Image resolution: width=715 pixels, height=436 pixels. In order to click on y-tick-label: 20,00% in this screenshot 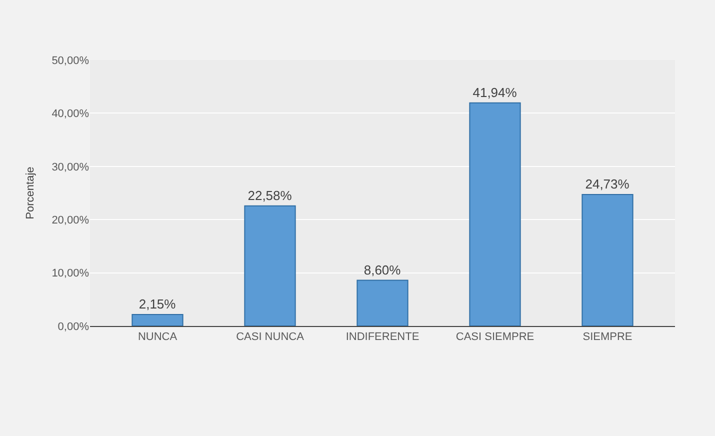, I will do `click(71, 220)`.